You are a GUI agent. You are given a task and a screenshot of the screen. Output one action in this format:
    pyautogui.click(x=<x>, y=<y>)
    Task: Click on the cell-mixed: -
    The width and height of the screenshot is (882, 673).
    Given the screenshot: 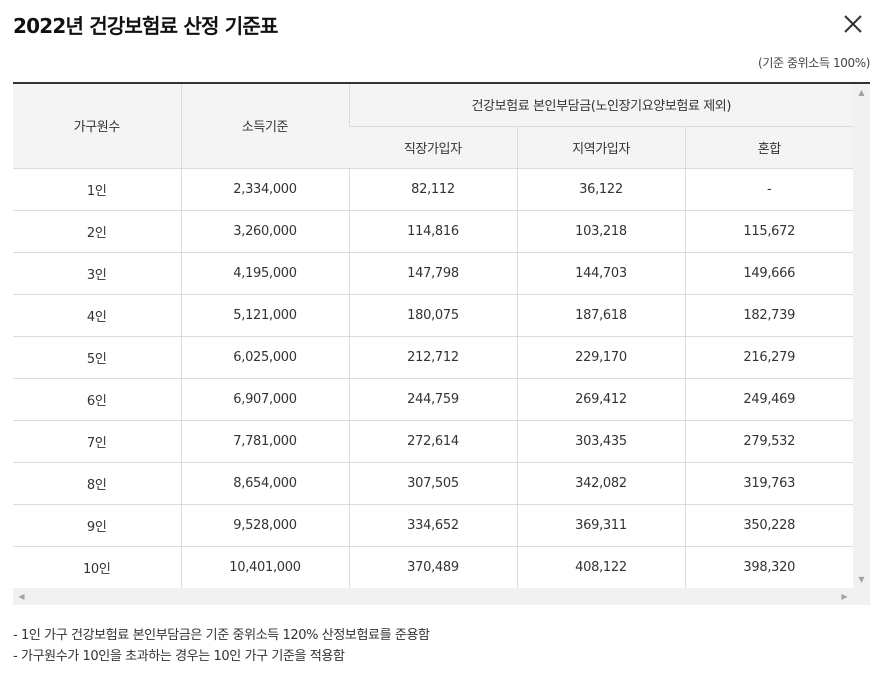 What is the action you would take?
    pyautogui.click(x=768, y=189)
    